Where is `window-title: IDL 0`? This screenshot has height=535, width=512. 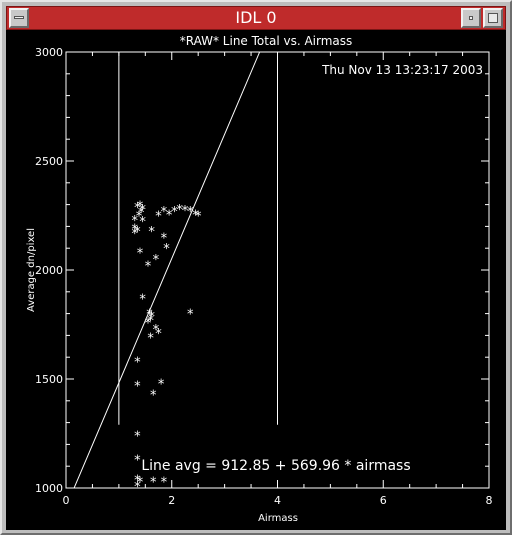 window-title: IDL 0 is located at coordinates (256, 17).